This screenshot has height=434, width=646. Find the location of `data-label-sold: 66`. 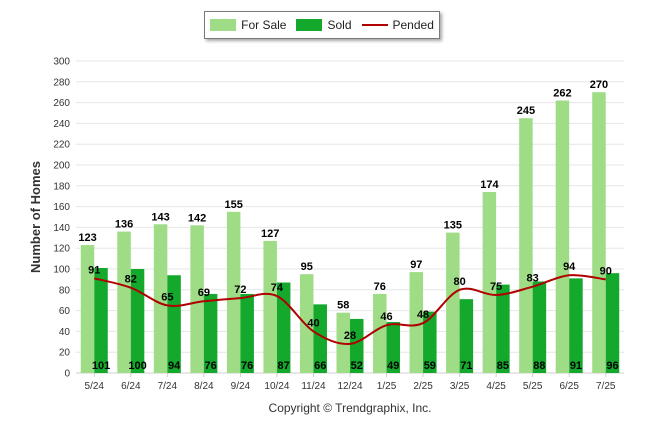

data-label-sold: 66 is located at coordinates (320, 366).